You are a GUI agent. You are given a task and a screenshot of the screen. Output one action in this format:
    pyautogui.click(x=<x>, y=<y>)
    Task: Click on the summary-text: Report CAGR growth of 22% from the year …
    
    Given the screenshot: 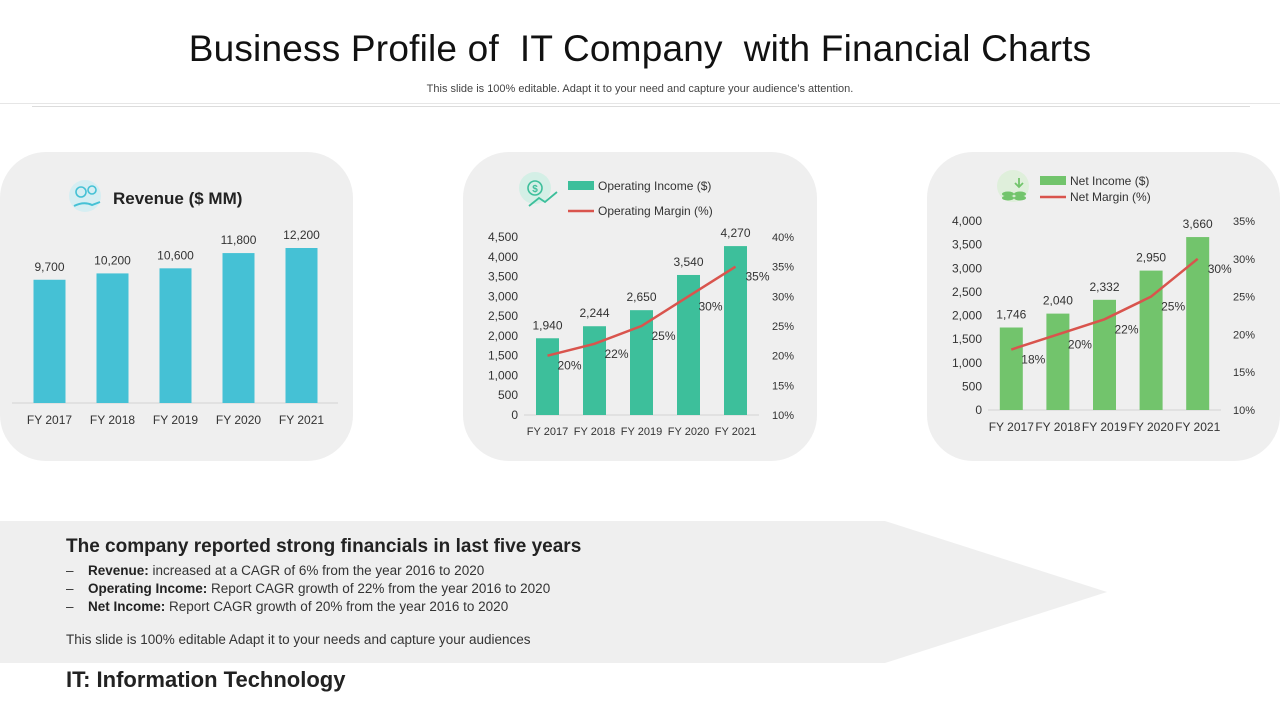 What is the action you would take?
    pyautogui.click(x=379, y=588)
    